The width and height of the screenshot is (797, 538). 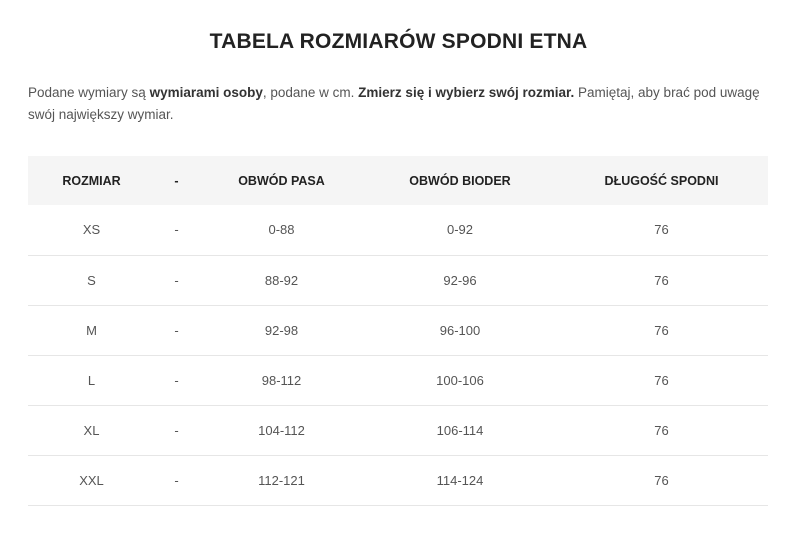 I want to click on column-header: OBWÓD PASA, so click(x=281, y=180).